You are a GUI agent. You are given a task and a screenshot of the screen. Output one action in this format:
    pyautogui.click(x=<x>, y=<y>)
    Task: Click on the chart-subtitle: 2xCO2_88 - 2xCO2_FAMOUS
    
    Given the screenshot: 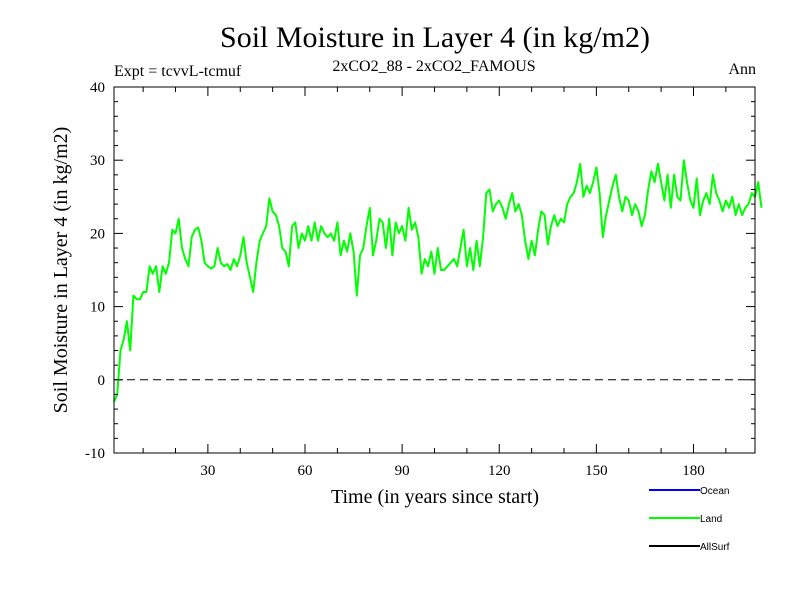 What is the action you would take?
    pyautogui.click(x=433, y=66)
    